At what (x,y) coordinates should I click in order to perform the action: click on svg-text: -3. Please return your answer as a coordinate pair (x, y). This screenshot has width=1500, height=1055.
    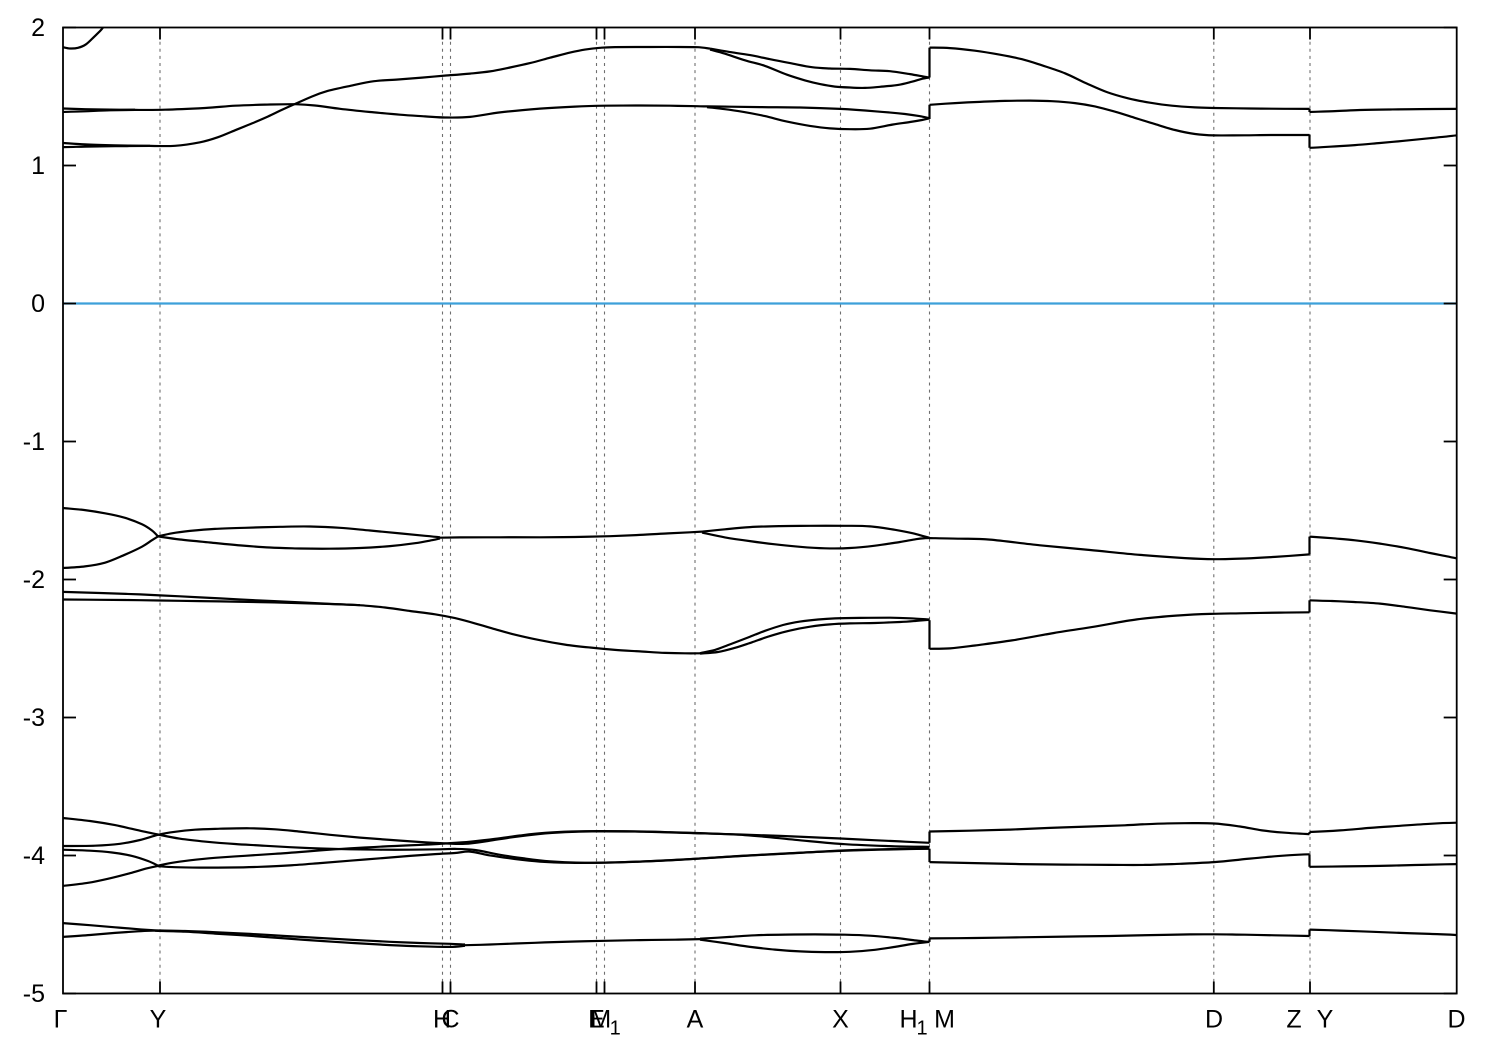
    Looking at the image, I should click on (34, 718).